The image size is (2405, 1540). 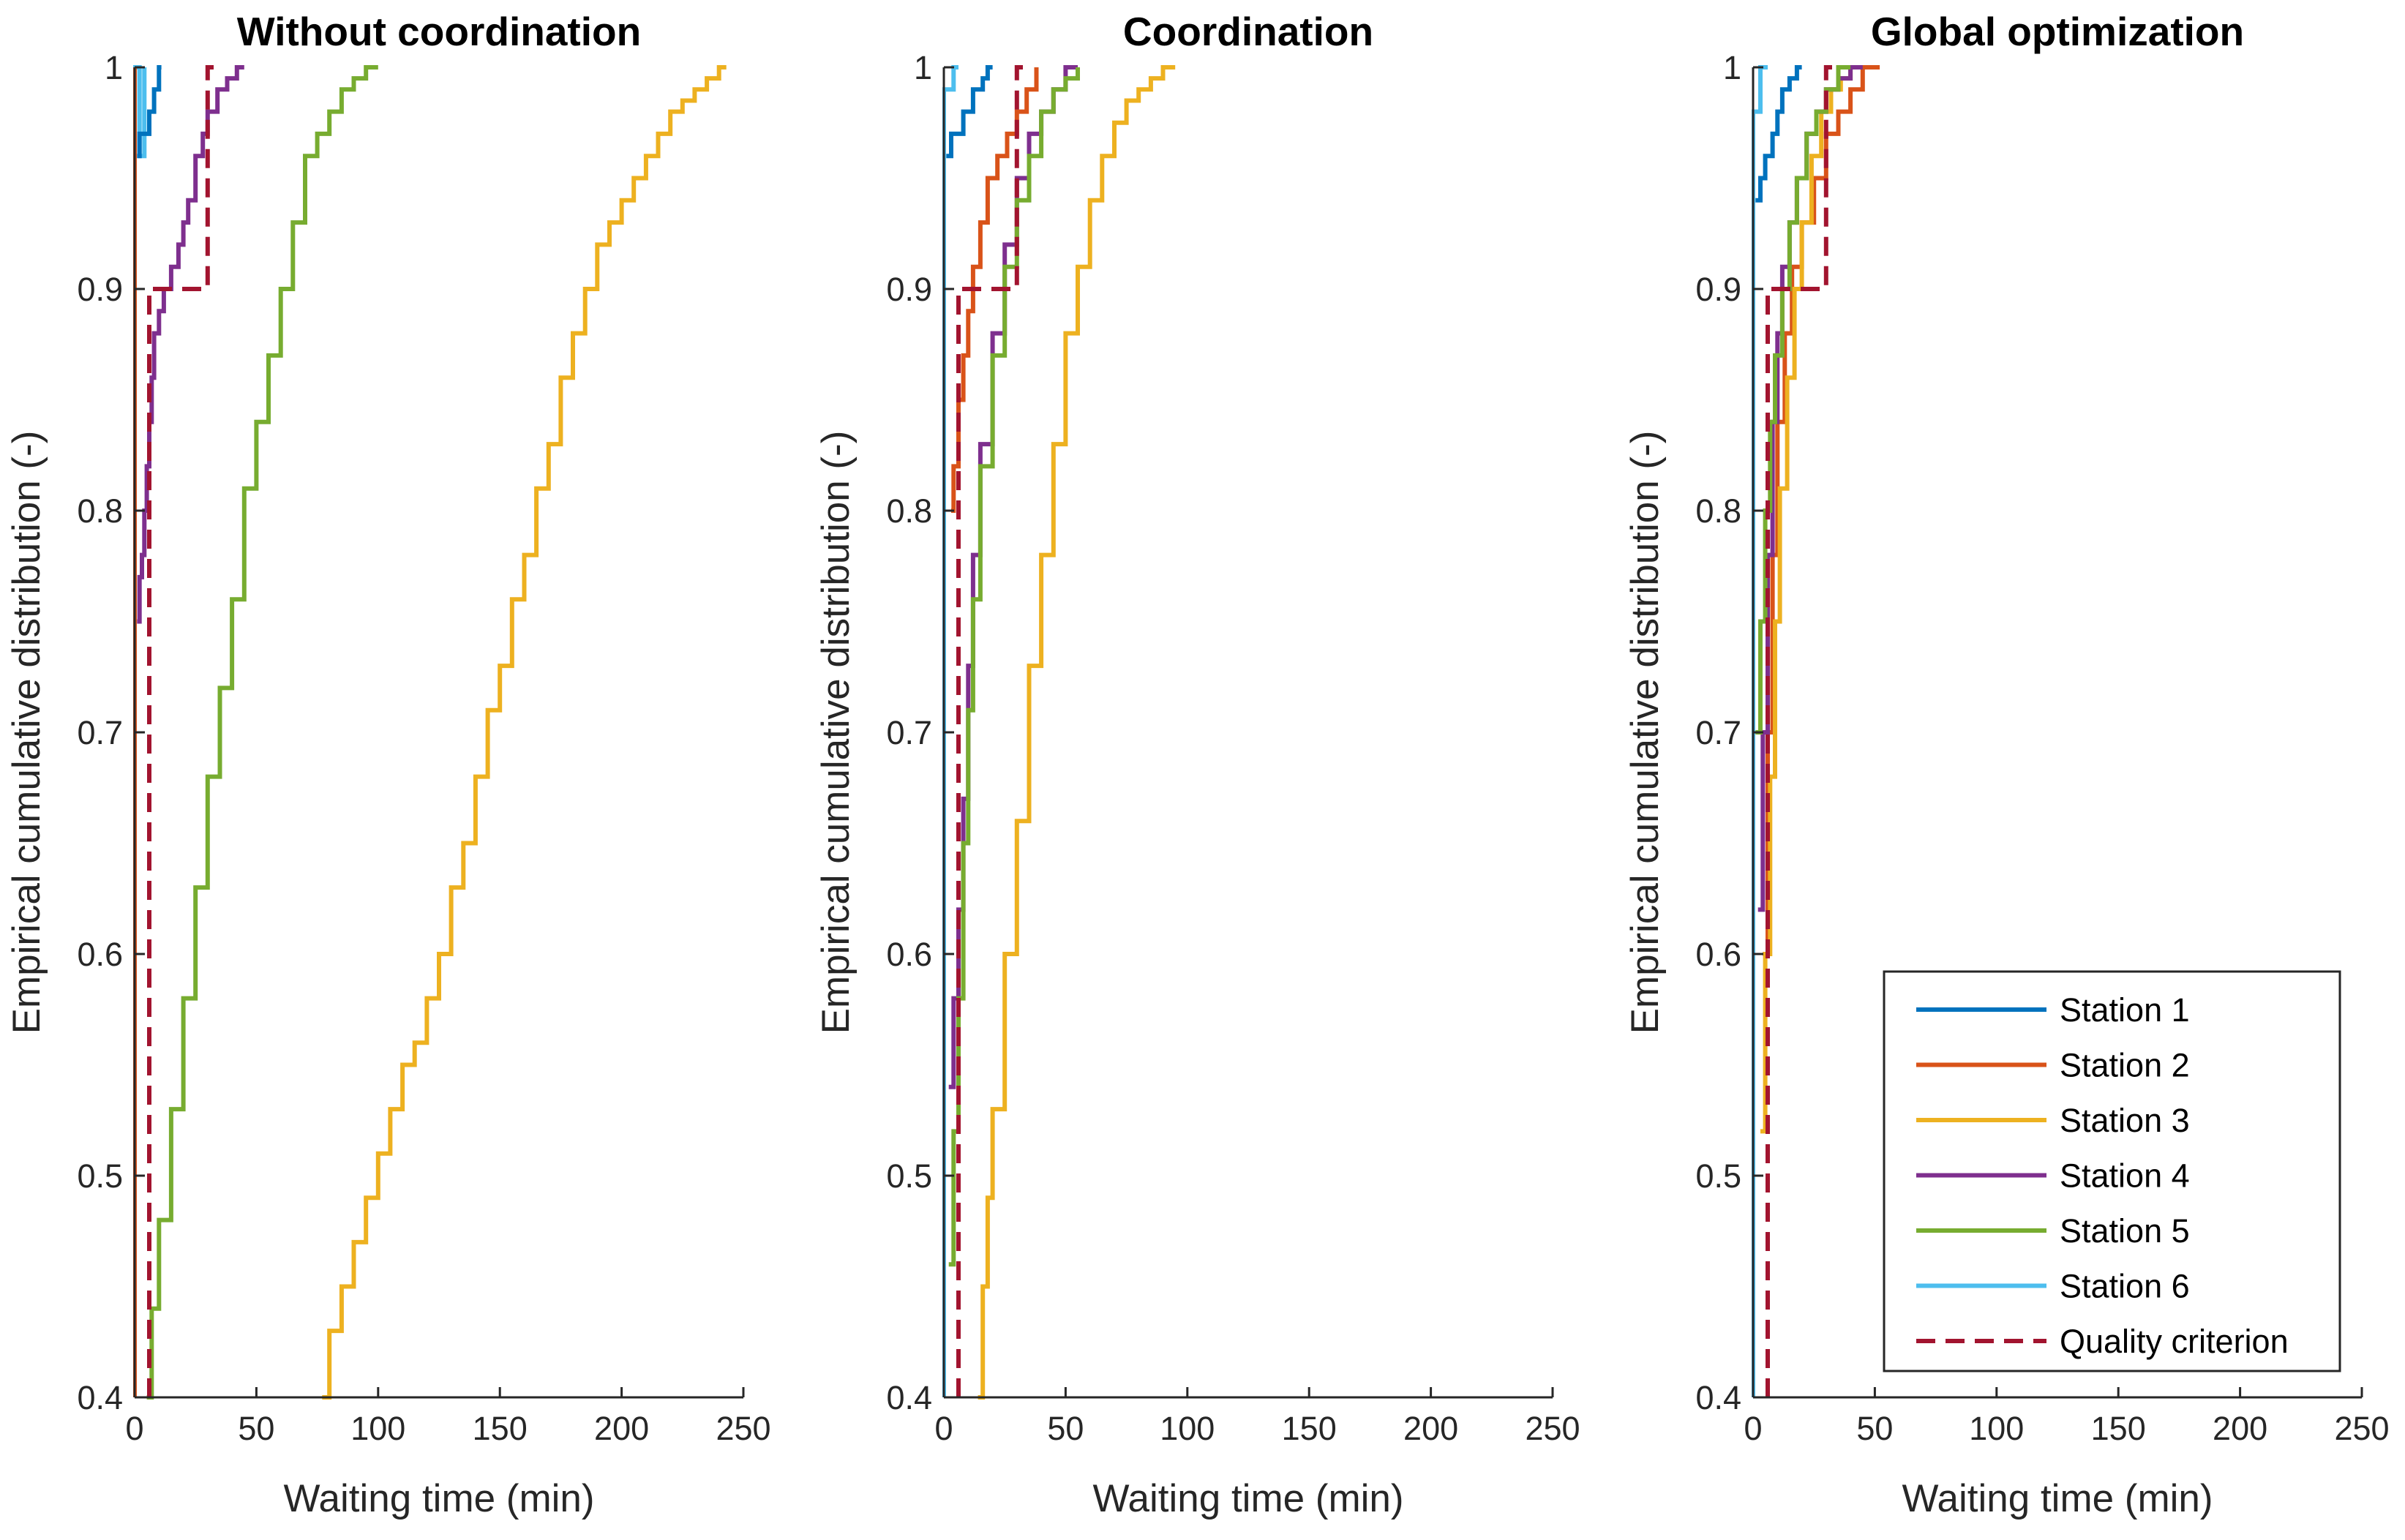 What do you see at coordinates (2125, 1176) in the screenshot?
I see `legend-label-station-4: Station 4` at bounding box center [2125, 1176].